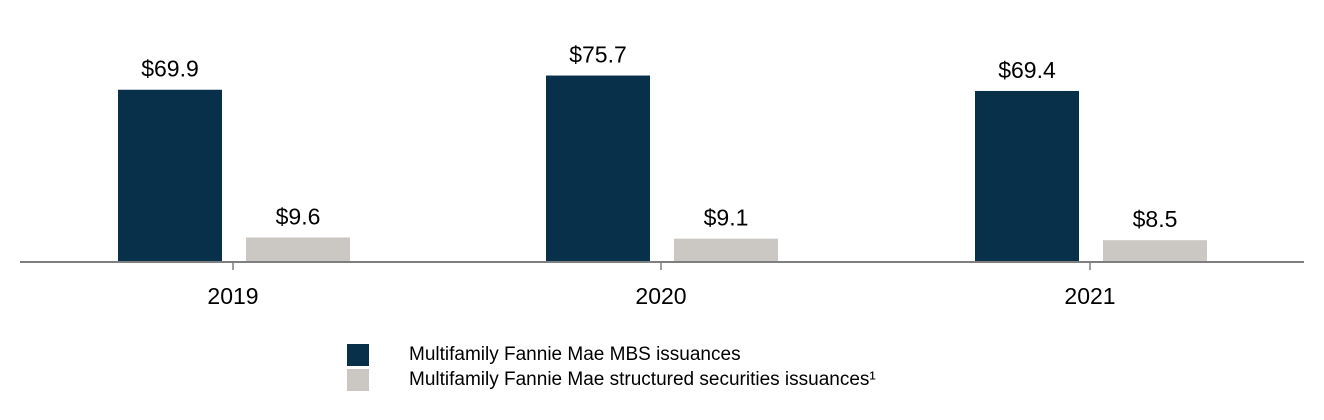 The image size is (1324, 420). Describe the element at coordinates (1089, 296) in the screenshot. I see `category-label-2021: 2021` at that location.